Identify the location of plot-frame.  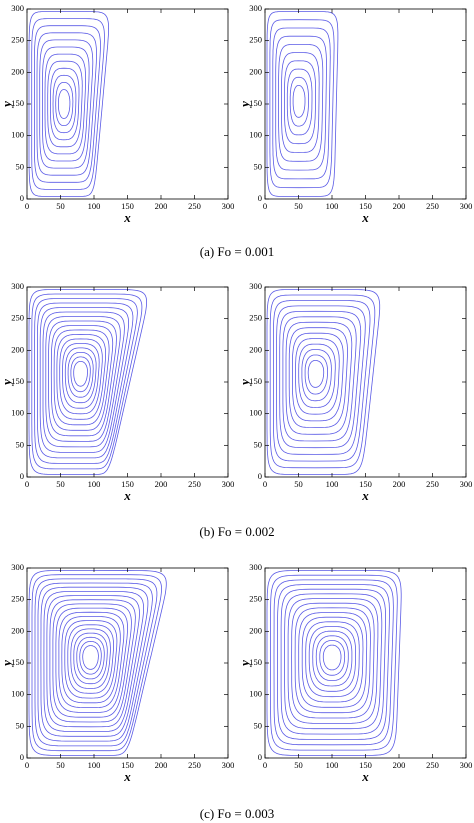
(365, 382).